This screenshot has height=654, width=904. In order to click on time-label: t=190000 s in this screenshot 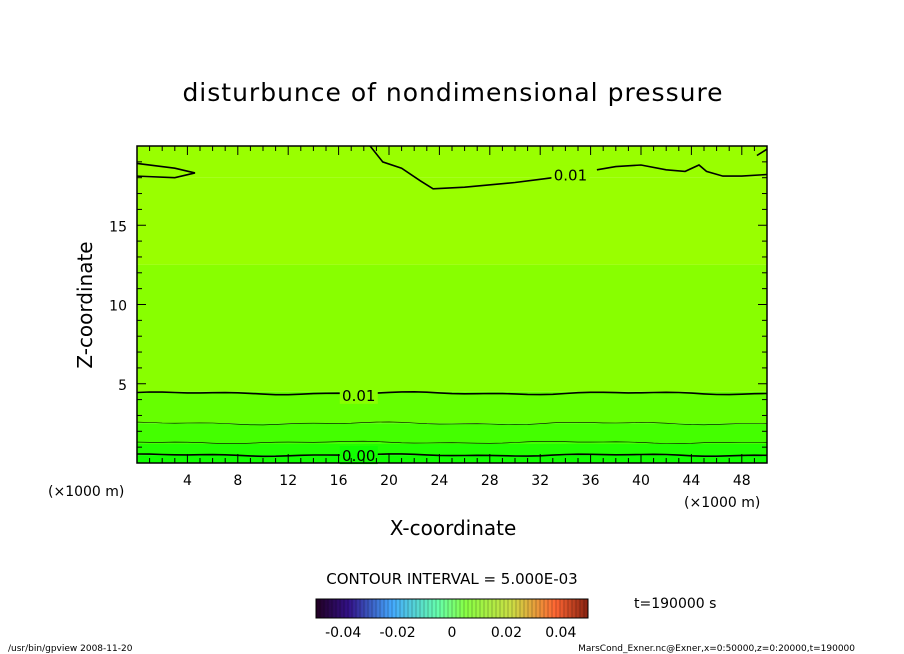, I will do `click(675, 604)`.